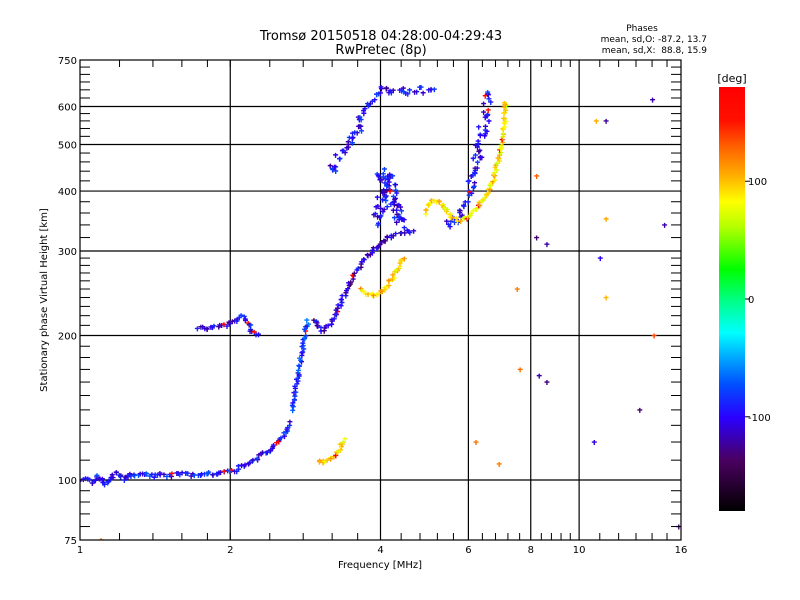 This screenshot has height=600, width=800. Describe the element at coordinates (80, 550) in the screenshot. I see `x-tick-label: 1` at that location.